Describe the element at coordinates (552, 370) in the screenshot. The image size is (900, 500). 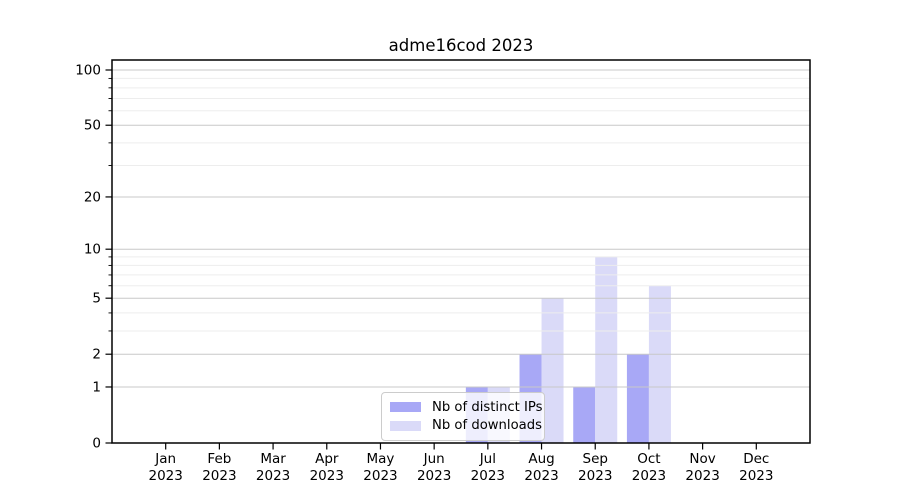
I see `bar-downloads-aug` at that location.